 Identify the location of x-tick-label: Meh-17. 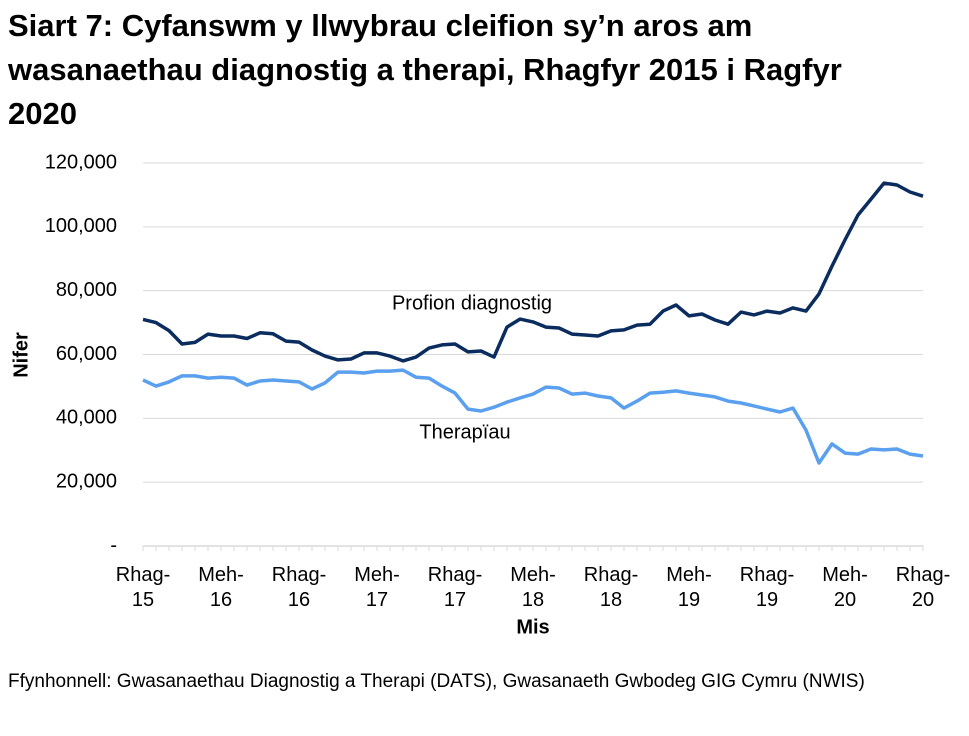
(377, 587).